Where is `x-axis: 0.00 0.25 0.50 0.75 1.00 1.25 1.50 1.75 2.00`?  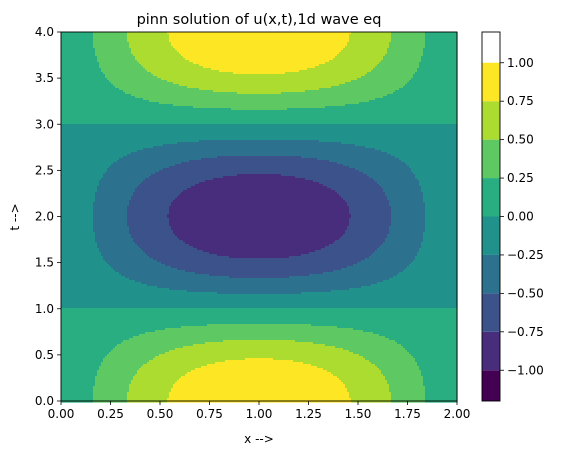
x-axis: 0.00 0.25 0.50 0.75 1.00 1.25 1.50 1.75 2.00 is located at coordinates (259, 411).